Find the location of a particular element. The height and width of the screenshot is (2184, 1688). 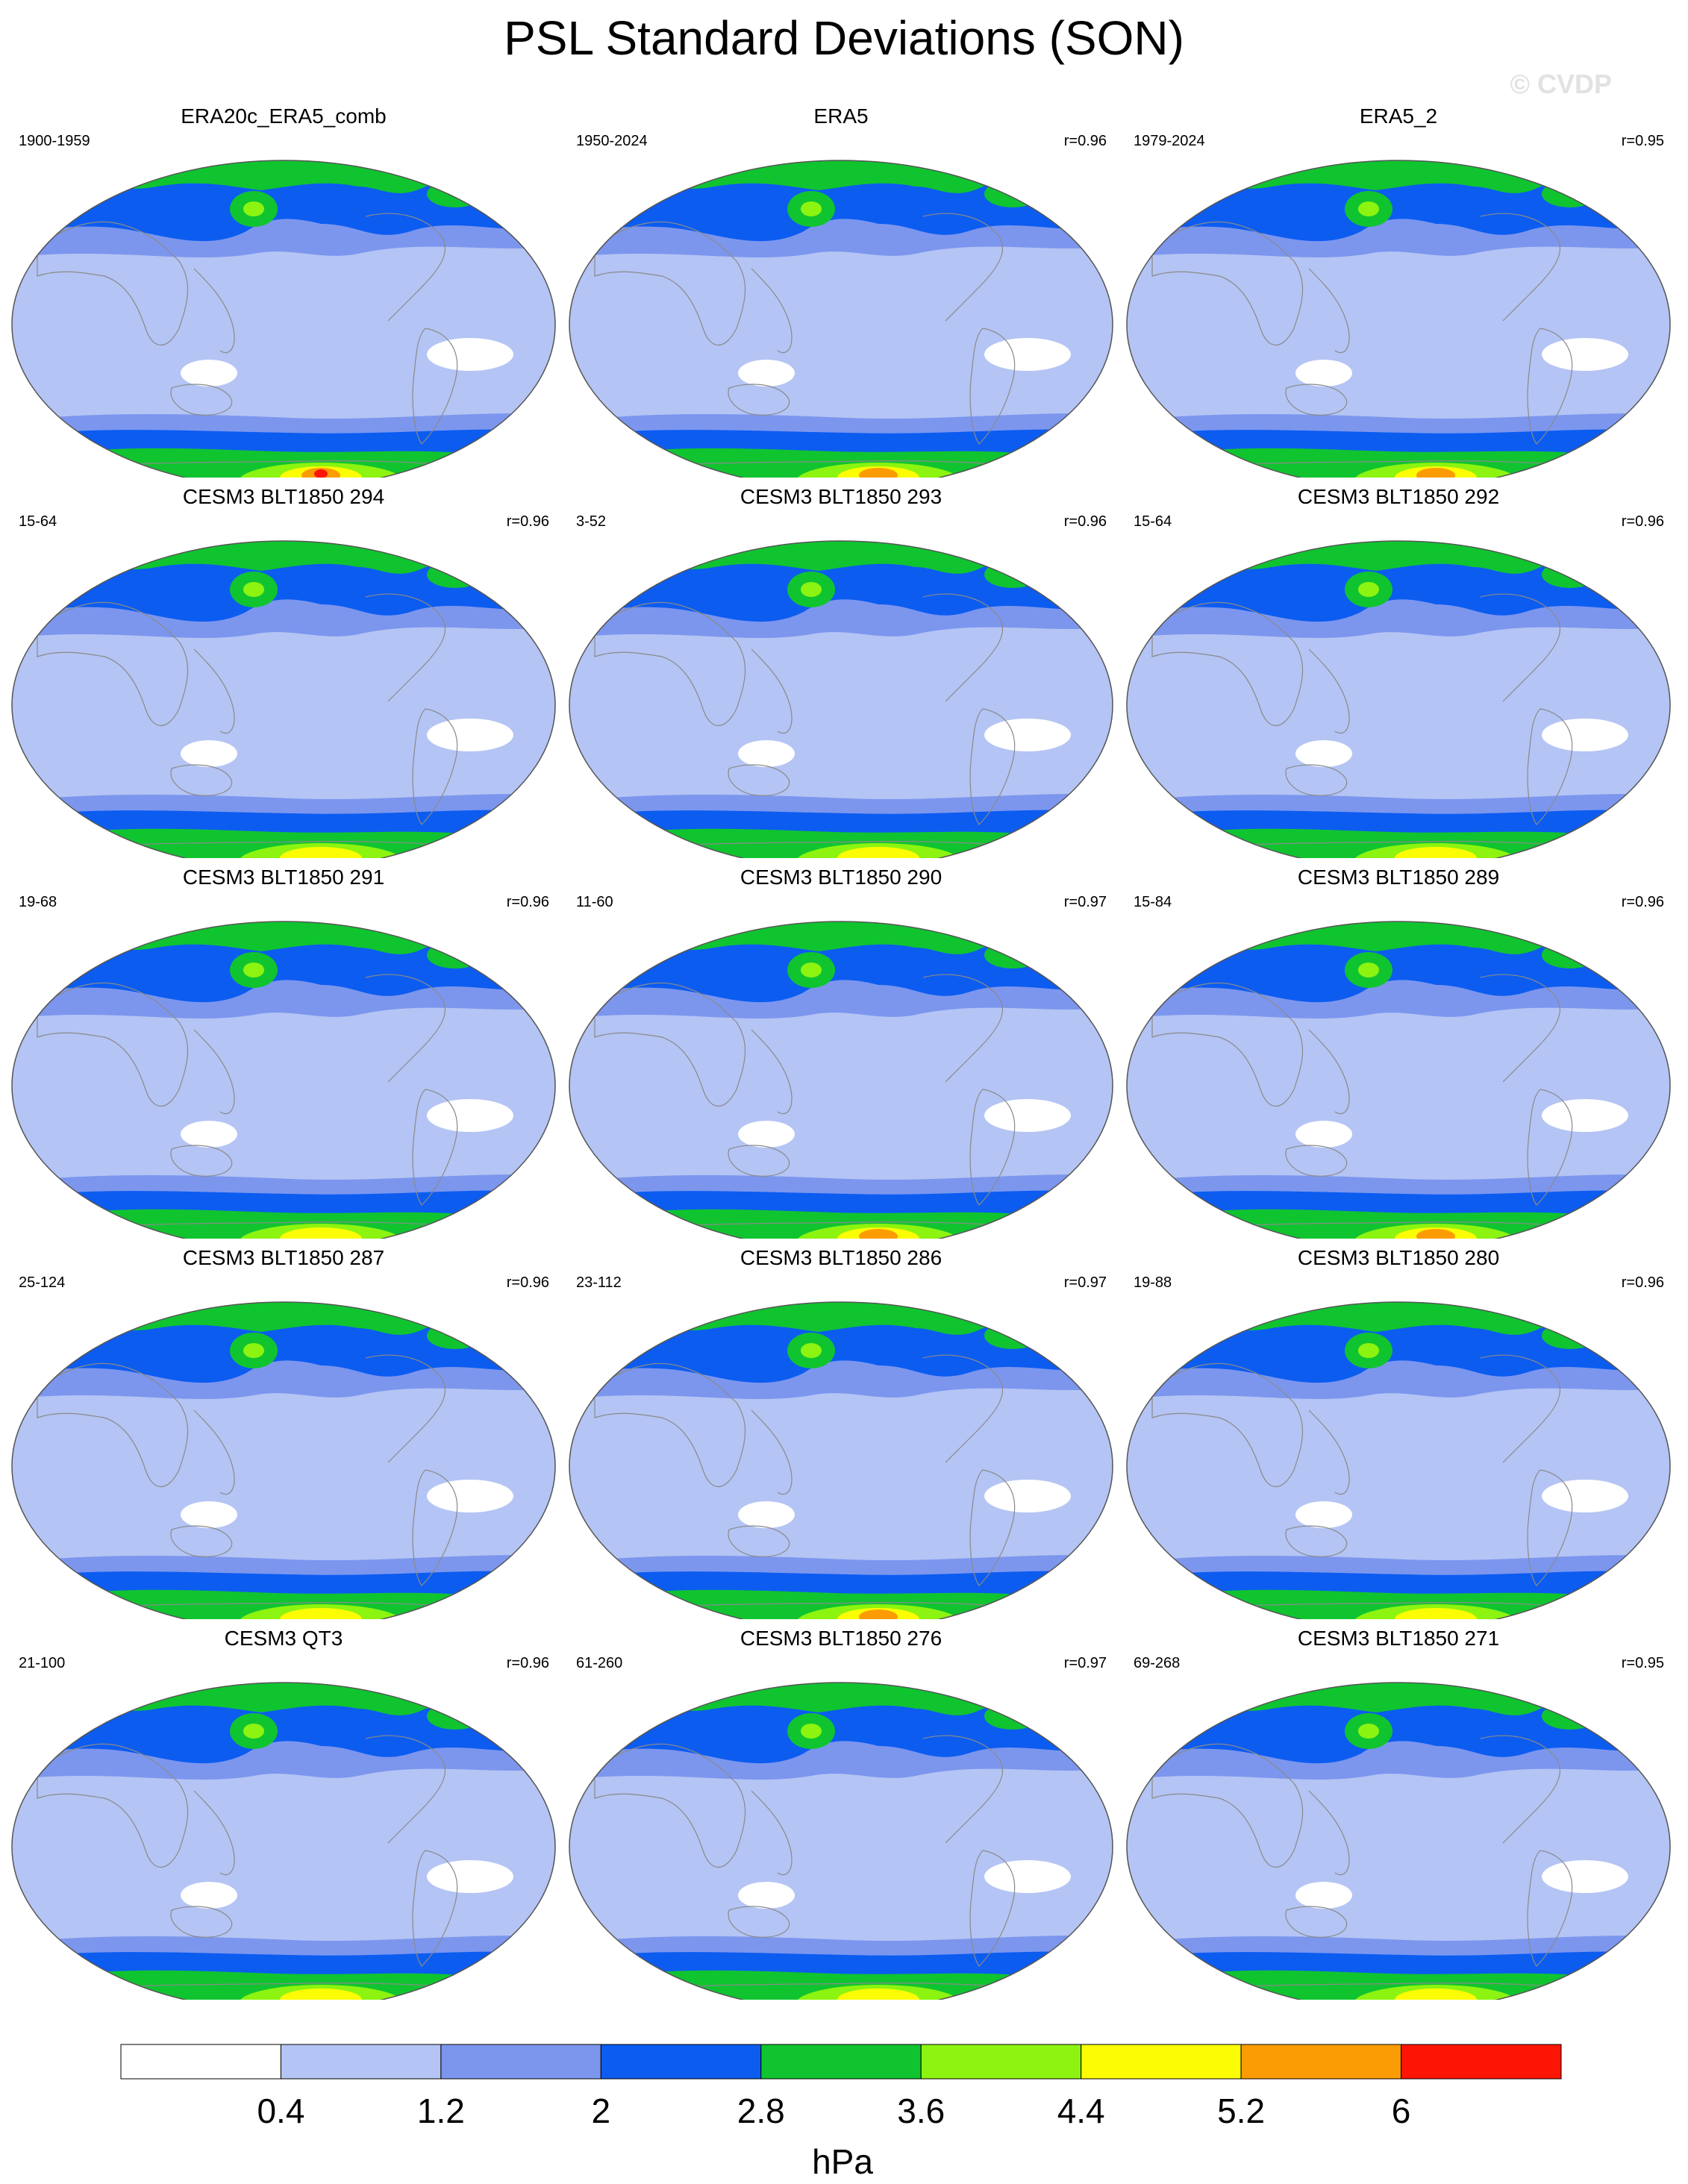

panel-period: 61-260 is located at coordinates (599, 1663).